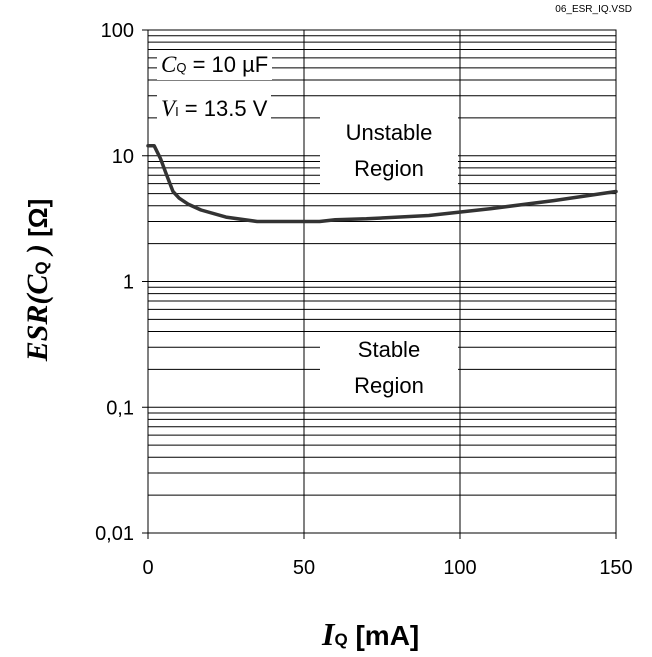 This screenshot has width=652, height=657. What do you see at coordinates (389, 385) in the screenshot?
I see `stable-line2: Region` at bounding box center [389, 385].